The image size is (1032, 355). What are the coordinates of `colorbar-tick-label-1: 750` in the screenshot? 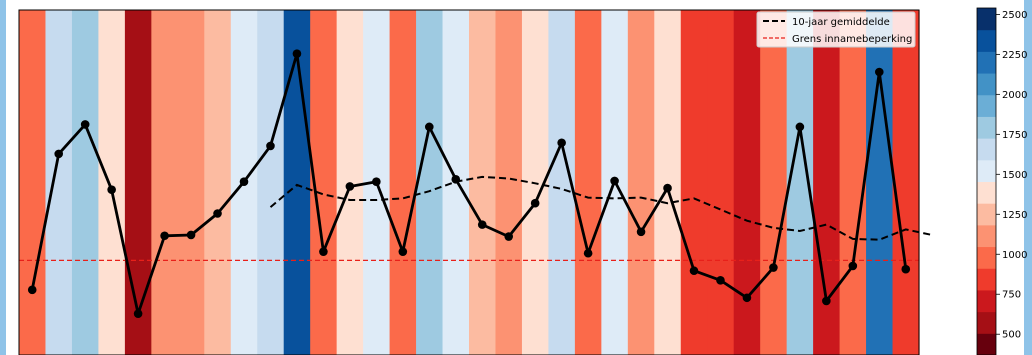 It's located at (1011, 295).